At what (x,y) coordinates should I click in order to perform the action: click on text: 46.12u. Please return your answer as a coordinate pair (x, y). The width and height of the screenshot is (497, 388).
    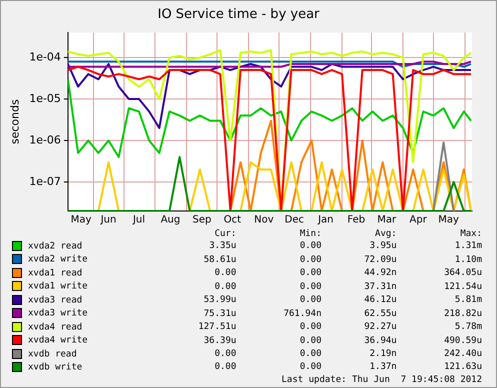
    Looking at the image, I should click on (380, 301).